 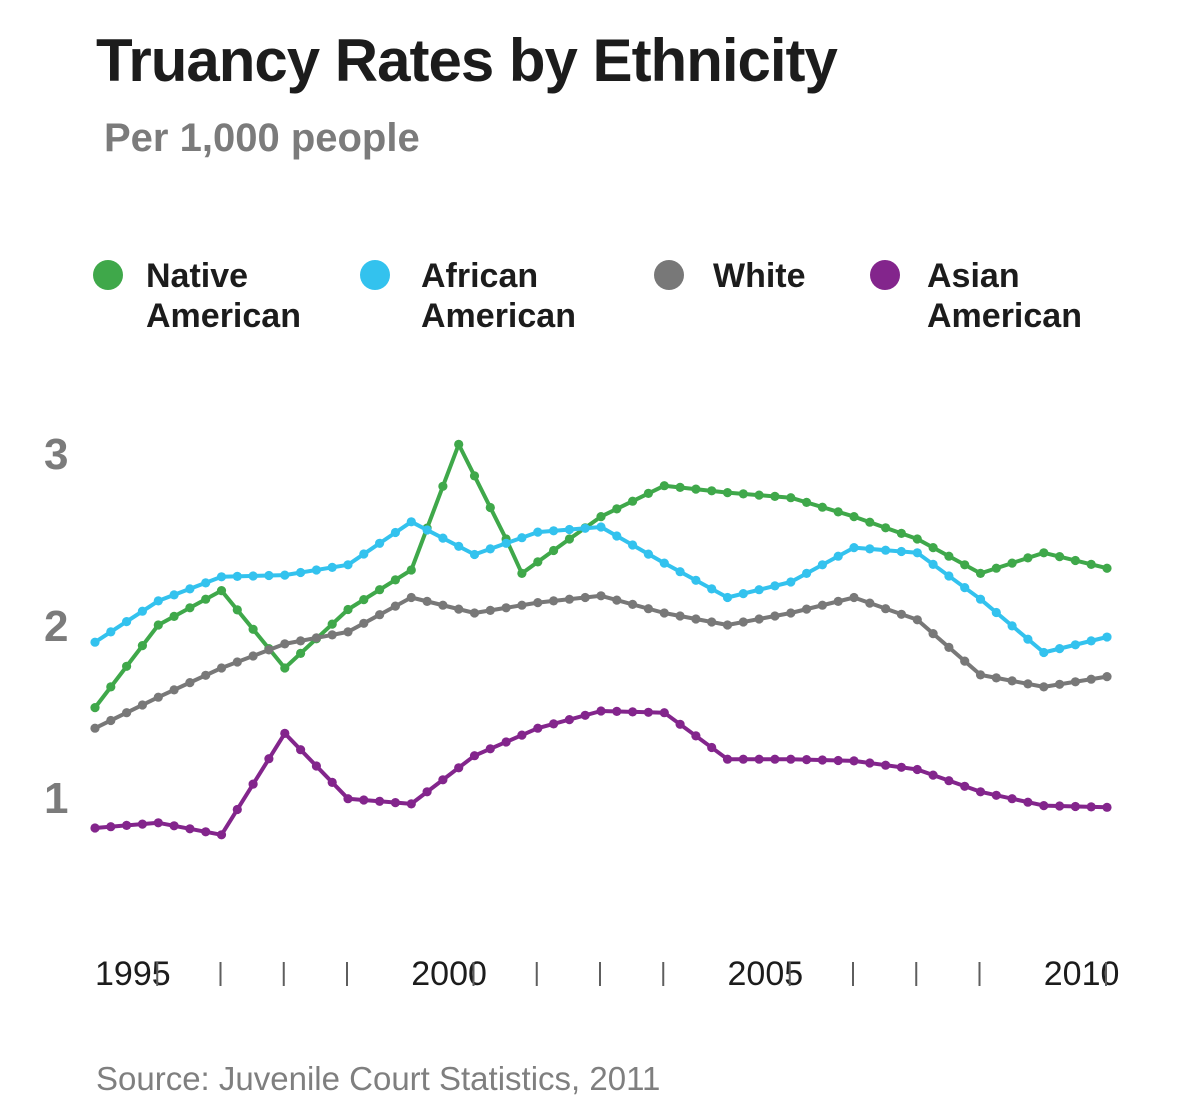 What do you see at coordinates (1004, 296) in the screenshot?
I see `legend-label-asian-american: Asian American` at bounding box center [1004, 296].